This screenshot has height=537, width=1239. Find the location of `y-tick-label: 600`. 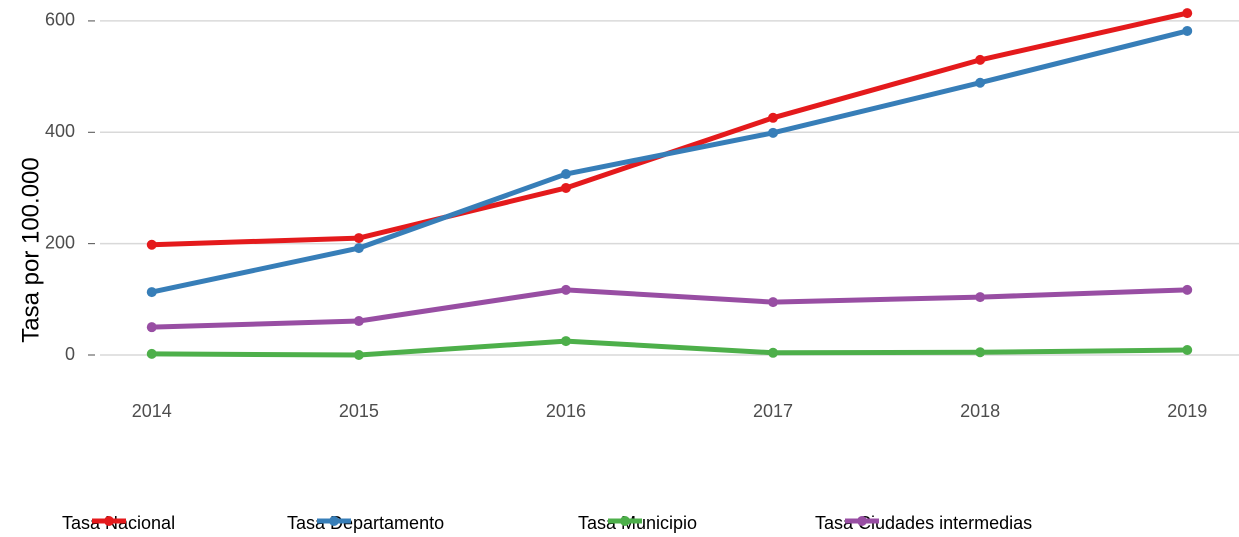

y-tick-label: 600 is located at coordinates (60, 20).